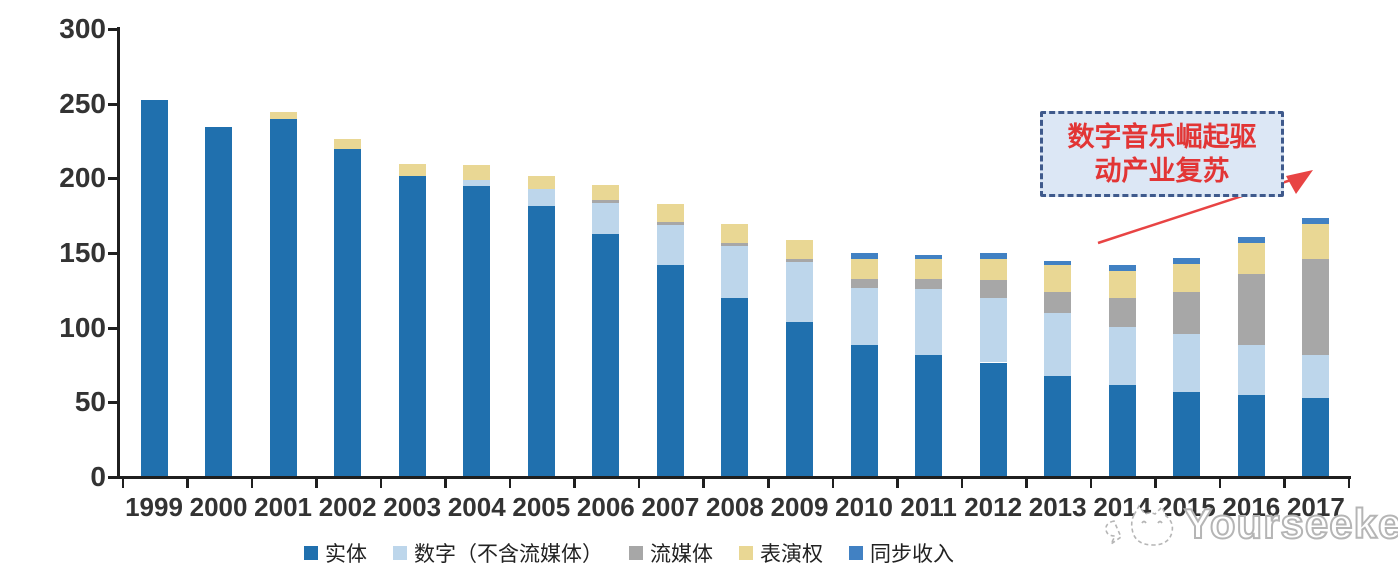  Describe the element at coordinates (799, 399) in the screenshot. I see `bar-segment-physical-2009` at that location.